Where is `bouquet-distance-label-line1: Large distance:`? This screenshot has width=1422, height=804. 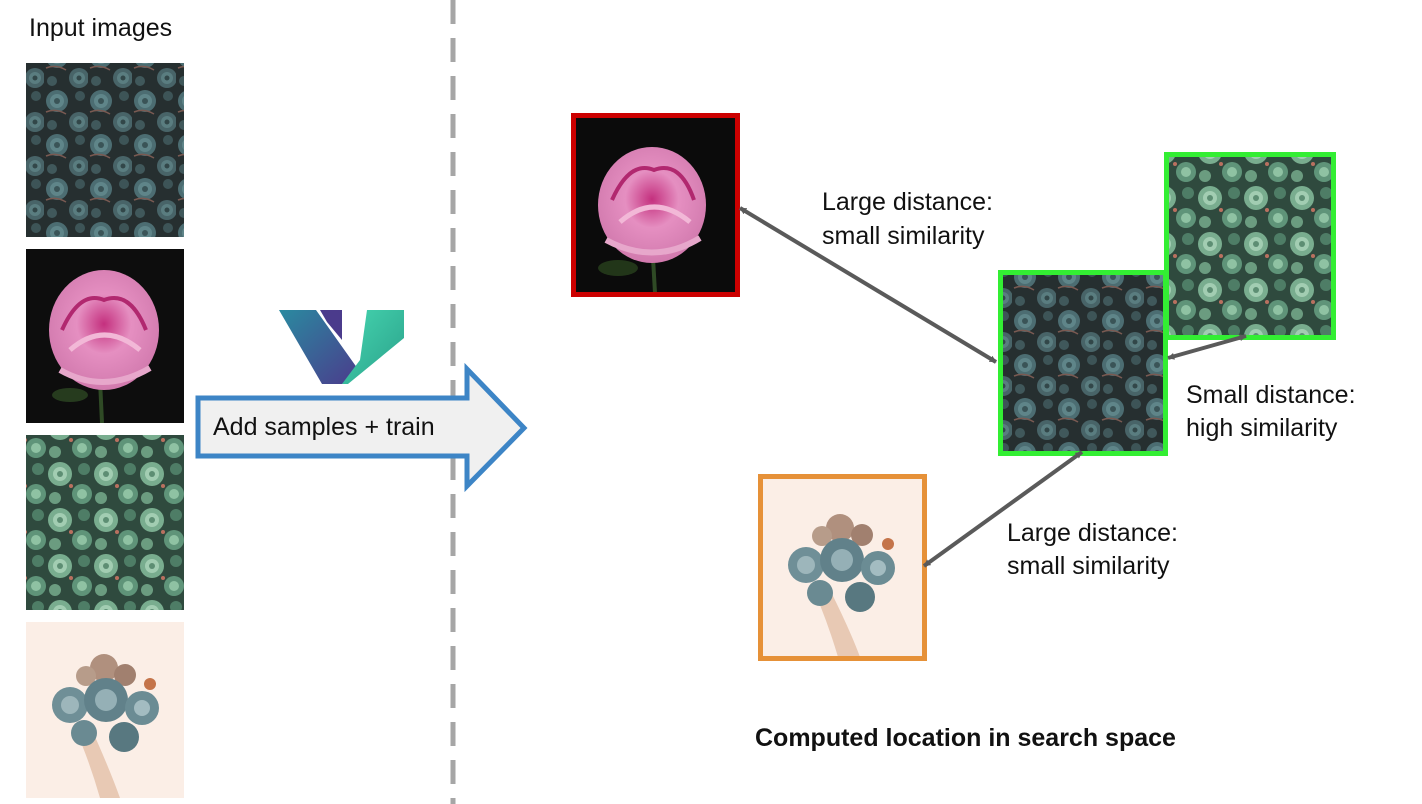
bouquet-distance-label-line1: Large distance: is located at coordinates (1092, 533).